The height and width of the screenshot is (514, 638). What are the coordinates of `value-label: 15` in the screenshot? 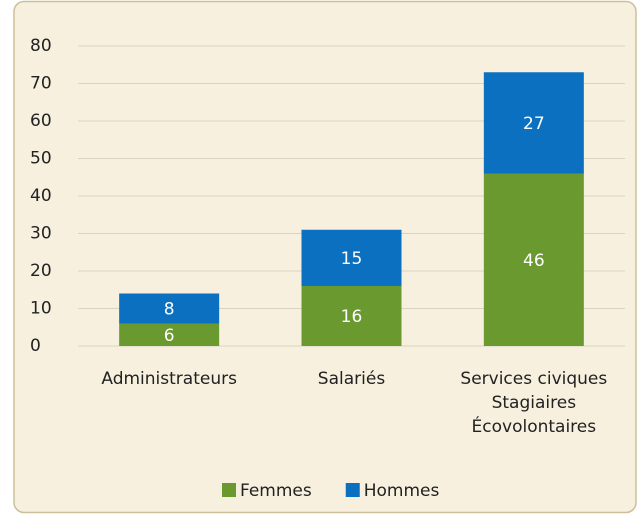 It's located at (352, 259).